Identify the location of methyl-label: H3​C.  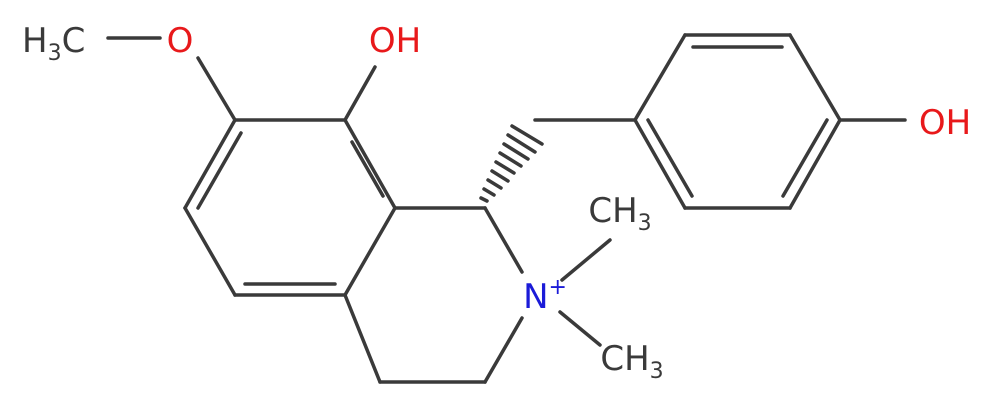
(53, 43).